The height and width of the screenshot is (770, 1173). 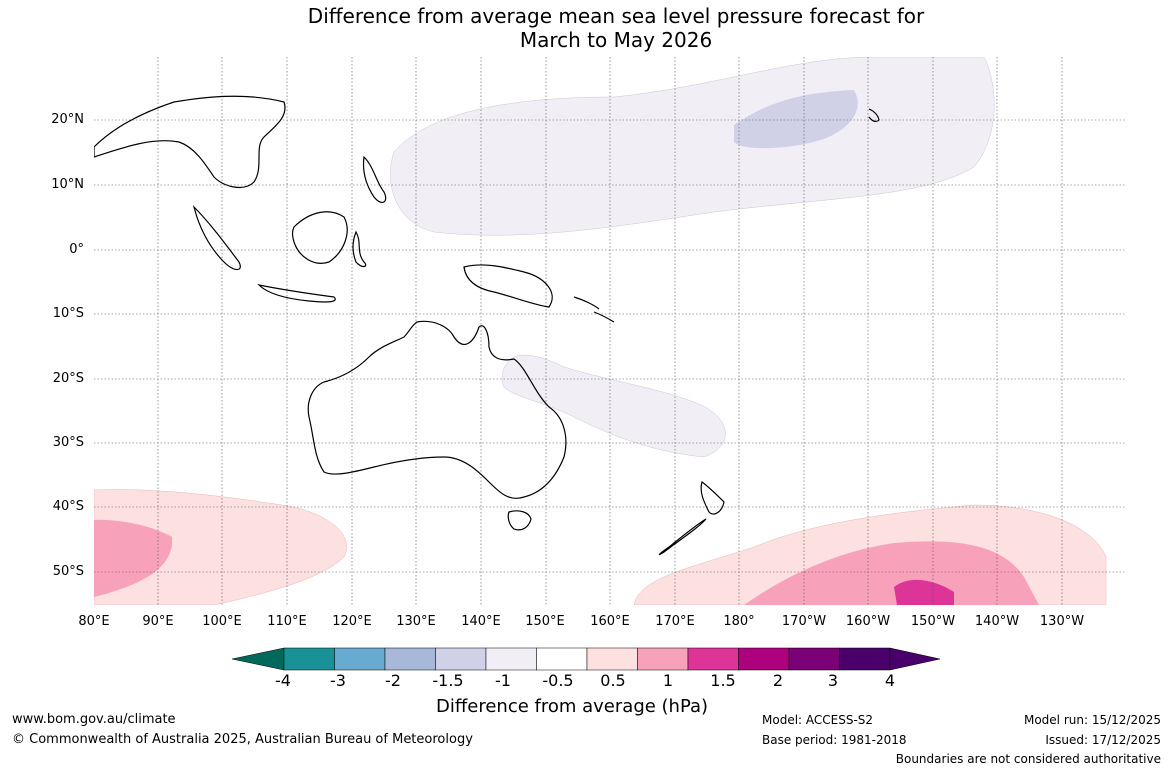 What do you see at coordinates (558, 680) in the screenshot?
I see `colorbar-tick: -0.5` at bounding box center [558, 680].